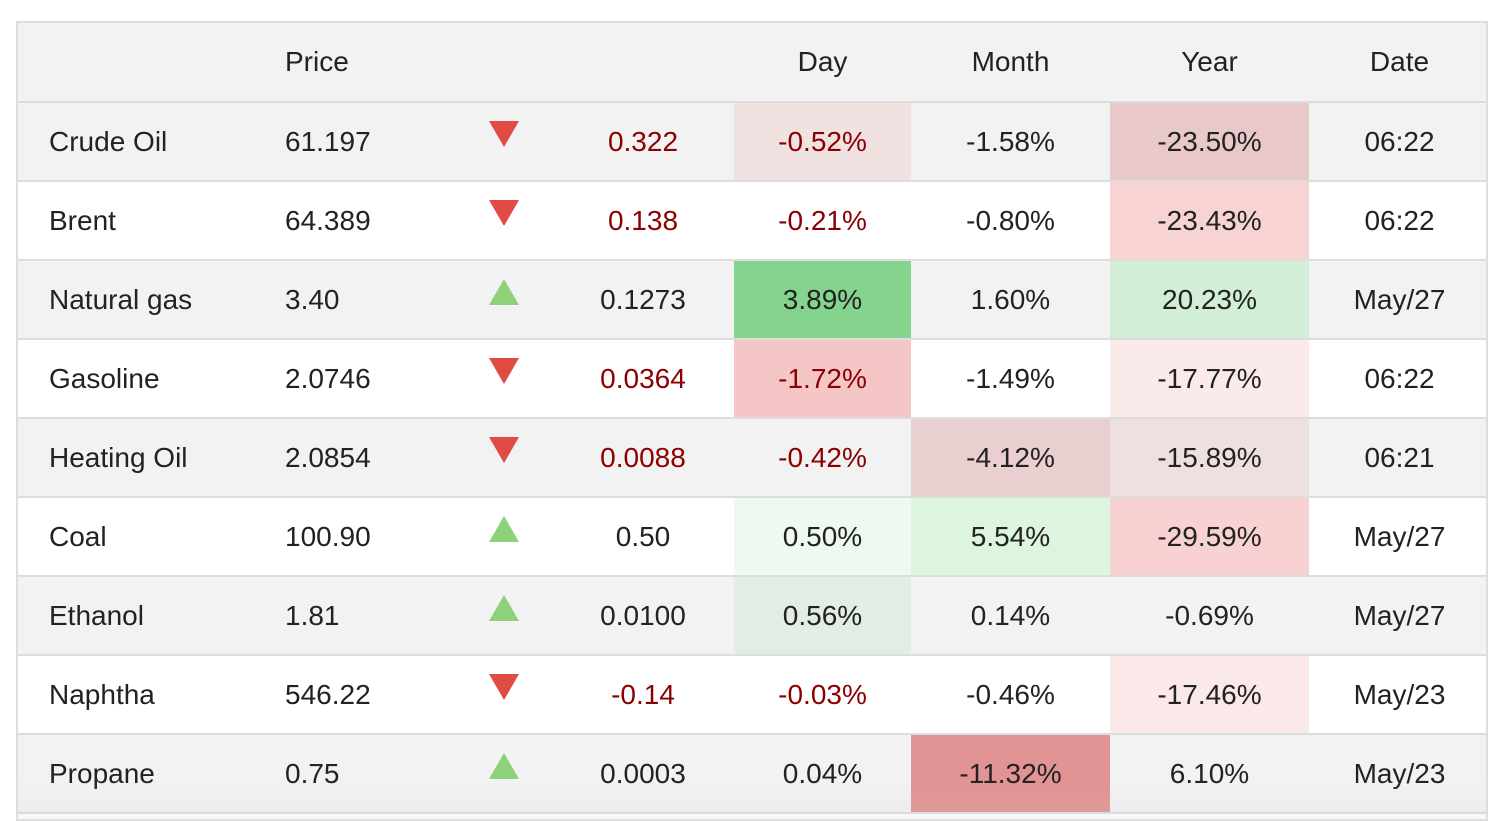 The height and width of the screenshot is (821, 1504). What do you see at coordinates (1010, 458) in the screenshot?
I see `month-pct-cell: -4.12%` at bounding box center [1010, 458].